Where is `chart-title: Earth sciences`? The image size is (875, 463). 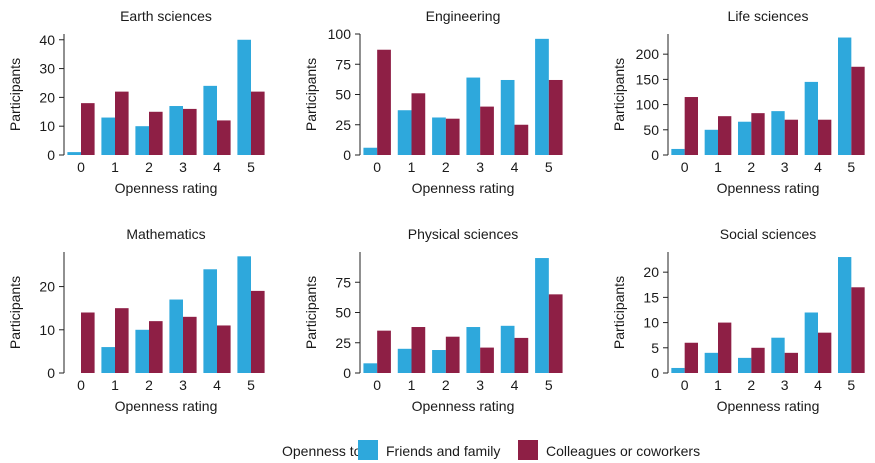
chart-title: Earth sciences is located at coordinates (166, 16).